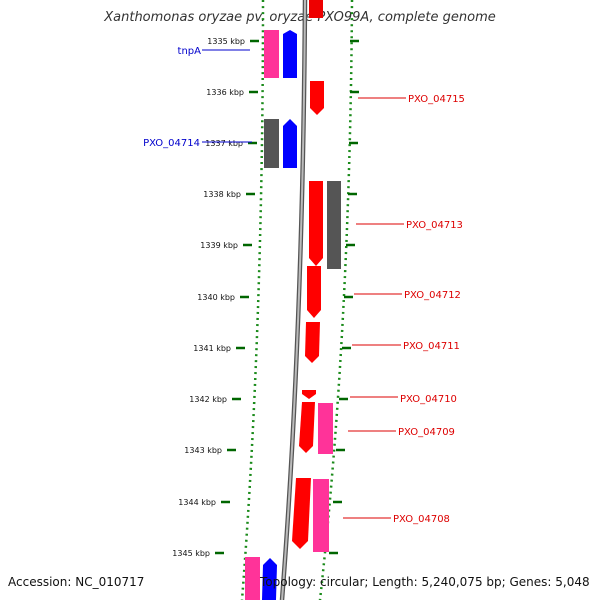  I want to click on gene-label: PXO_04709, so click(426, 432).